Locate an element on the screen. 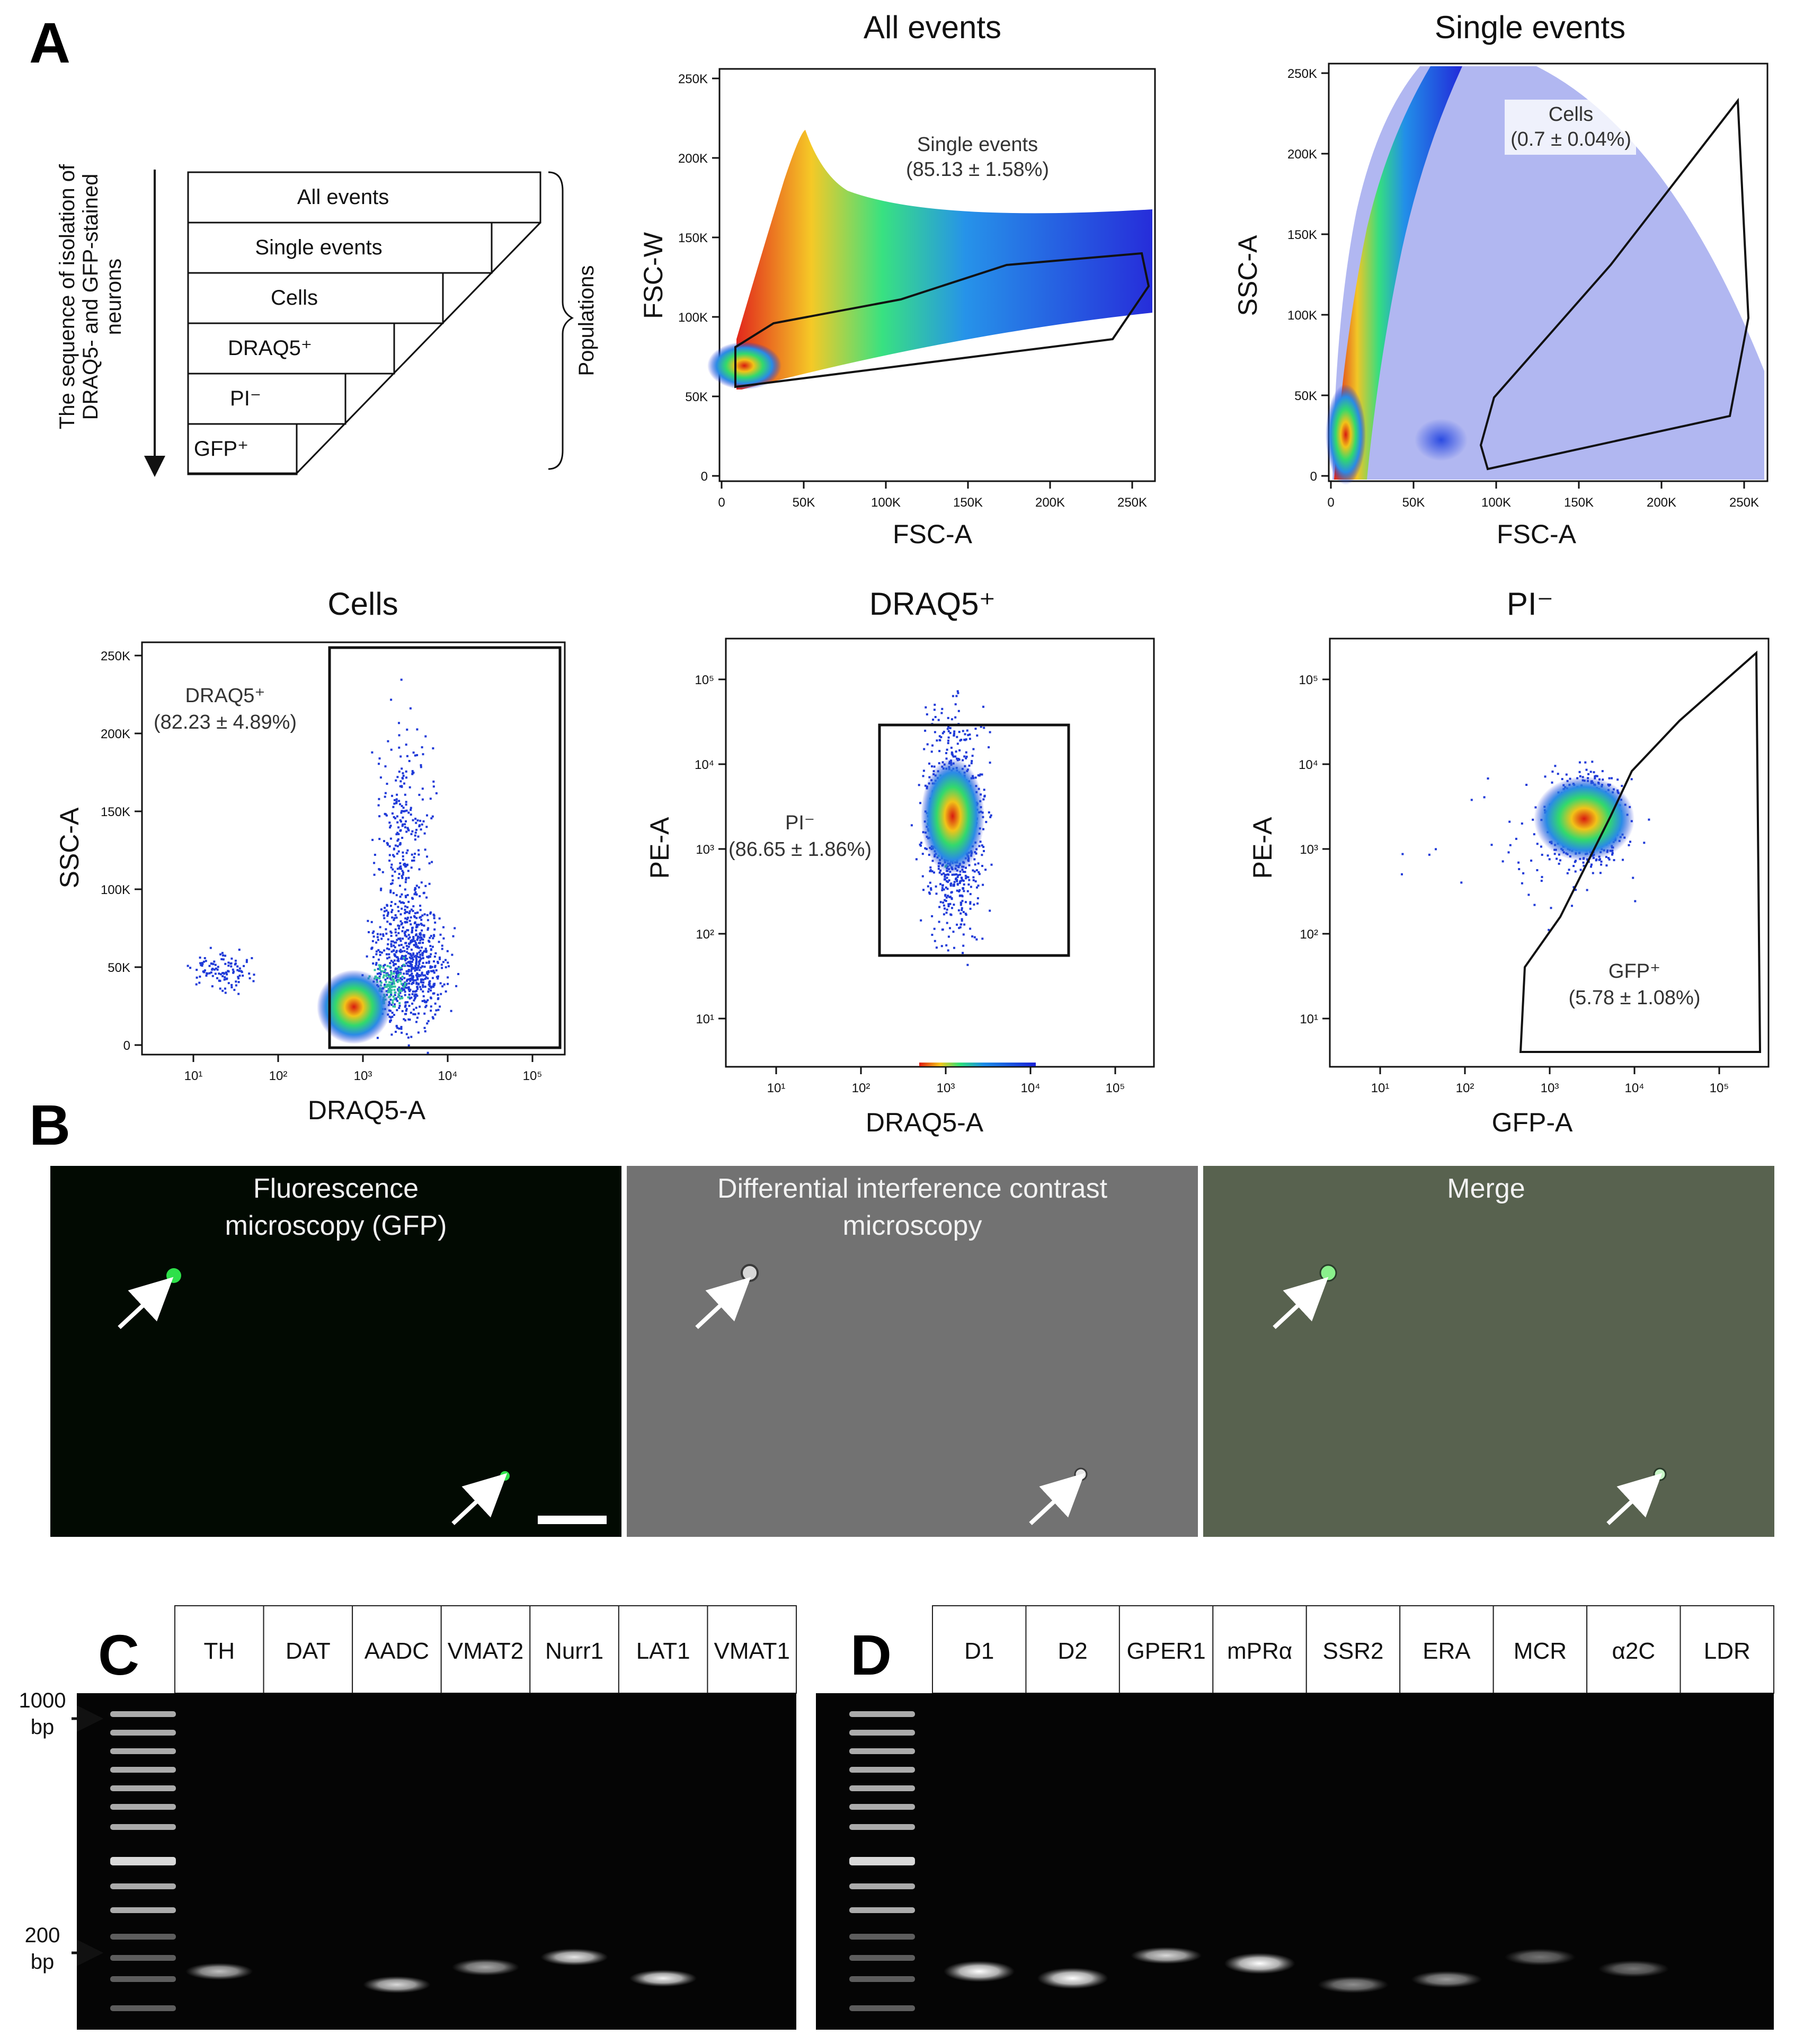 Image resolution: width=1795 pixels, height=2044 pixels. gel-lane-header is located at coordinates (574, 1649).